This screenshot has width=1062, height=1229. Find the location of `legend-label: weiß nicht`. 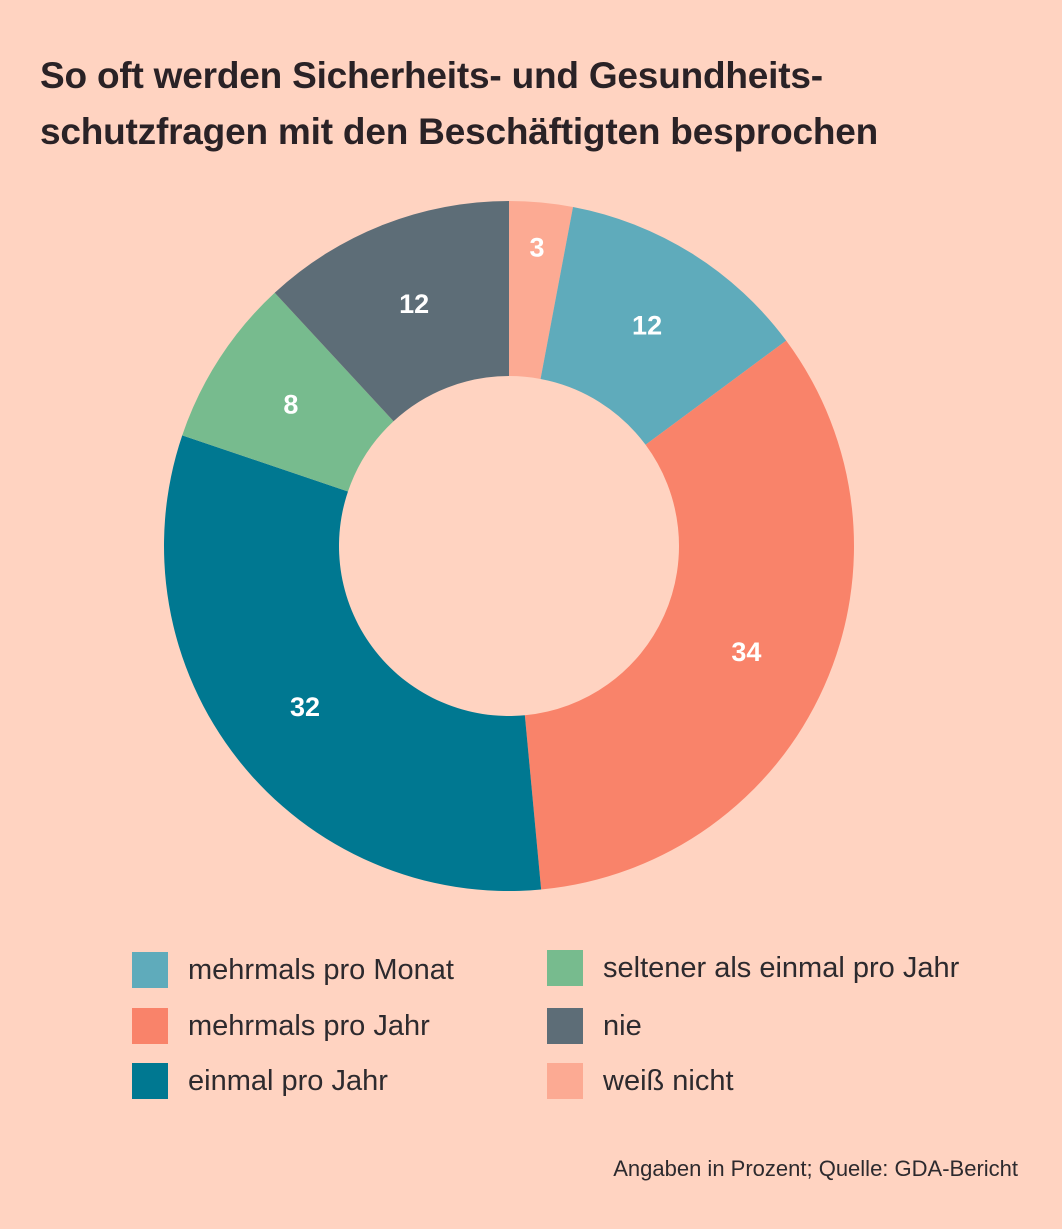

legend-label: weiß nicht is located at coordinates (668, 1080).